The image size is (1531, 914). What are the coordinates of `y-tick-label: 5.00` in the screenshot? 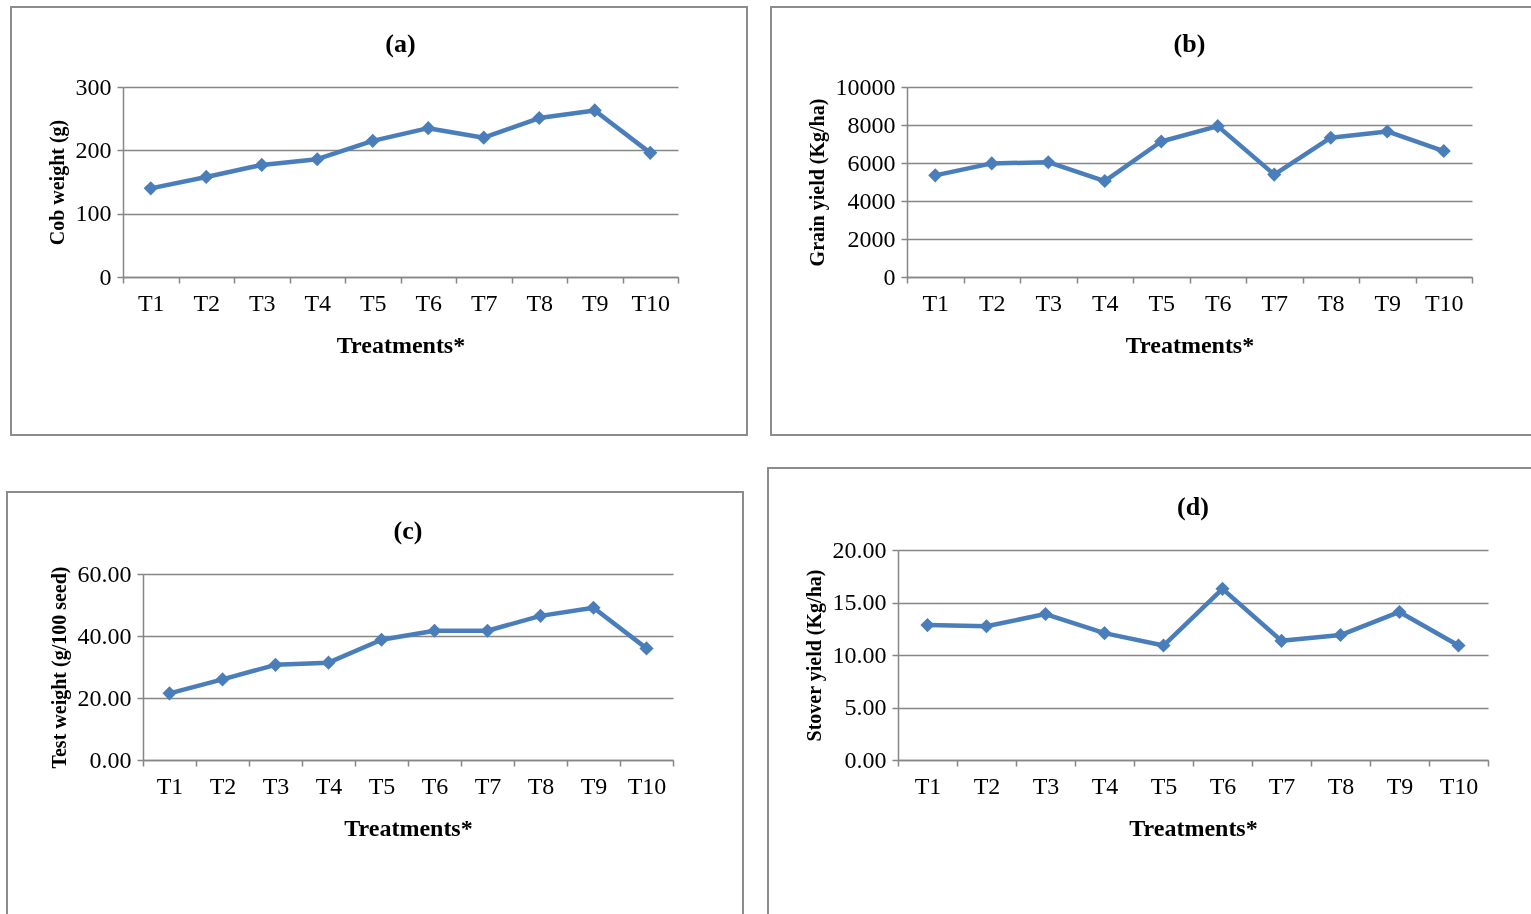 It's located at (865, 707).